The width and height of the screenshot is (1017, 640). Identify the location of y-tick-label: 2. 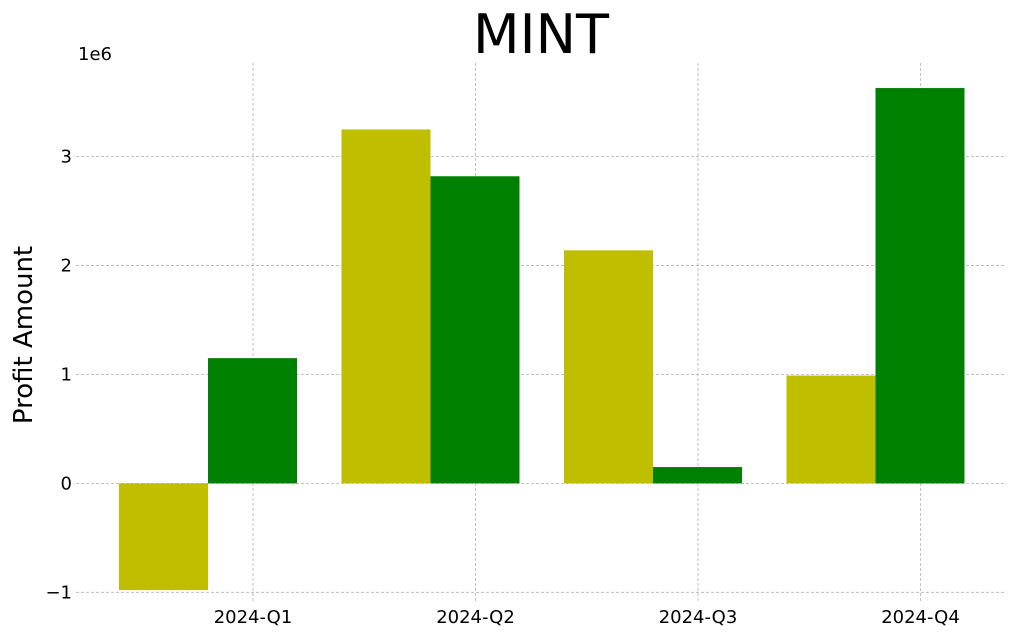
(66, 266).